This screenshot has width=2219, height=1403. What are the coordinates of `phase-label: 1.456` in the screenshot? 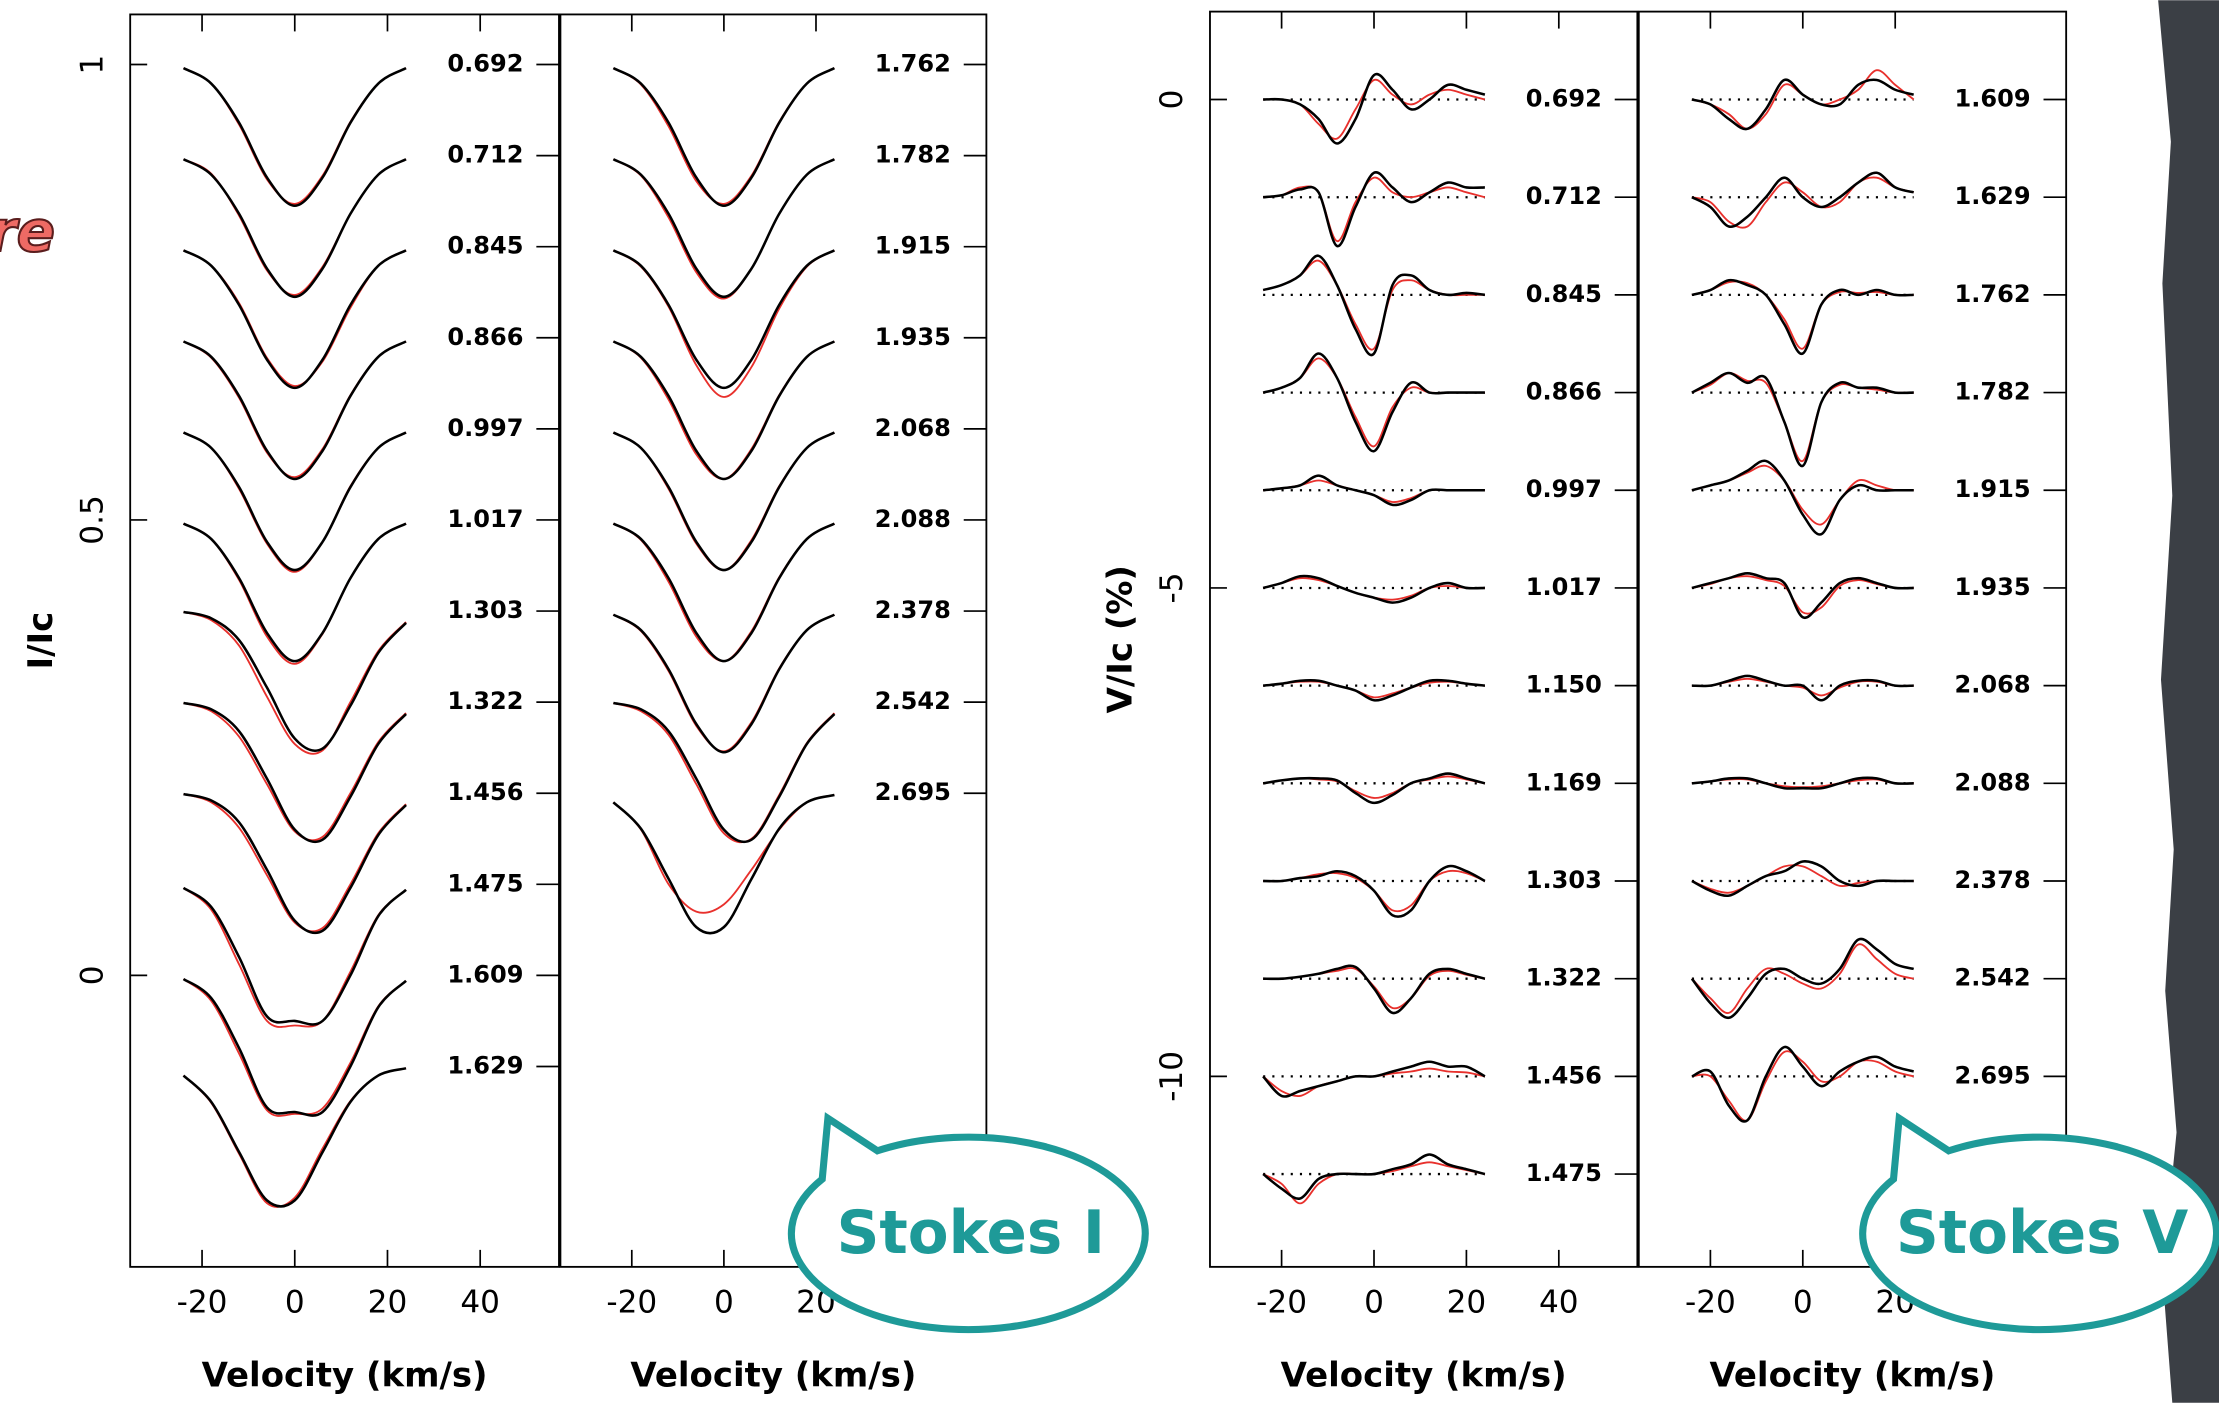 It's located at (1564, 1075).